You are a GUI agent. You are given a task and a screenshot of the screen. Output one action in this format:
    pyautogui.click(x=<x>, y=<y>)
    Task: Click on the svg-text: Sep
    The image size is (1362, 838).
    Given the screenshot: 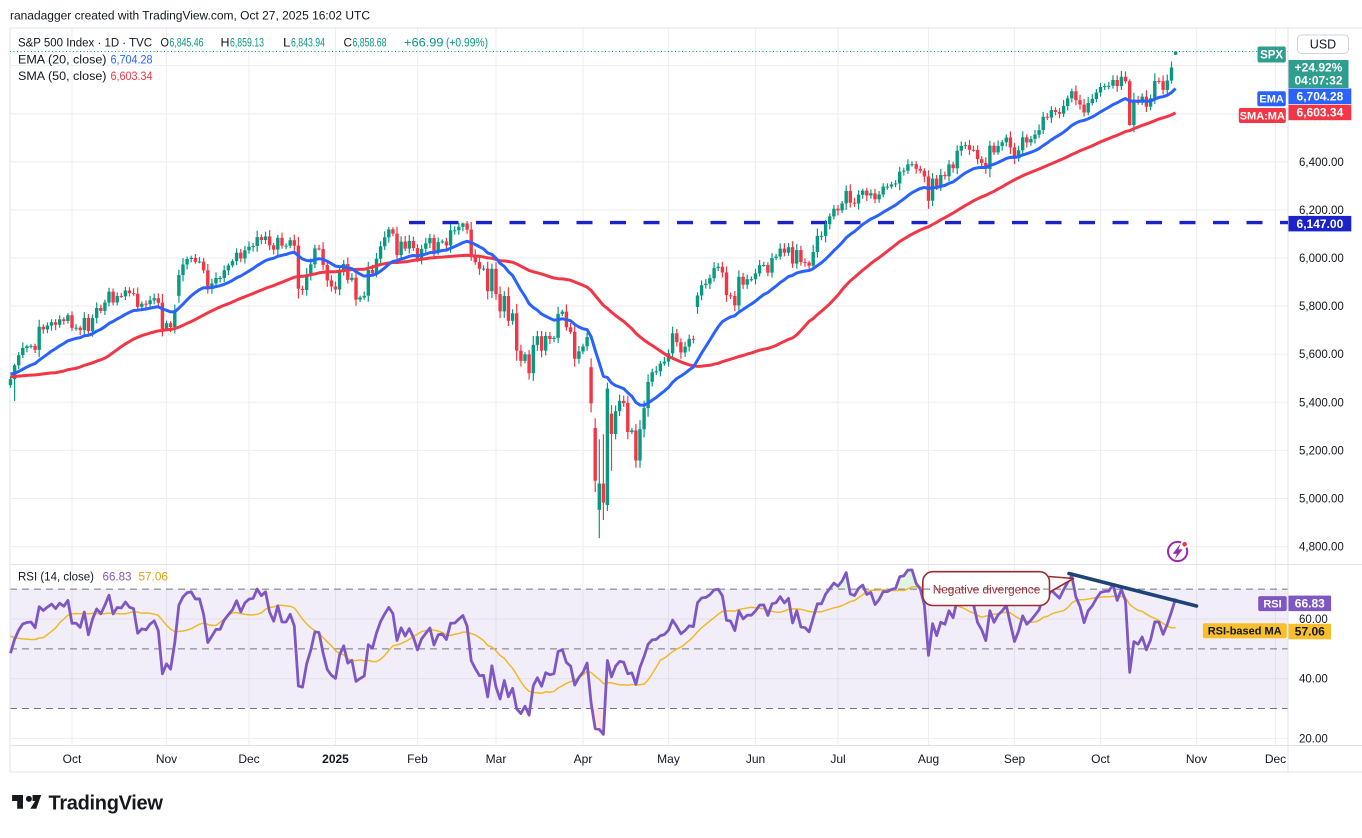 What is the action you would take?
    pyautogui.click(x=1015, y=759)
    